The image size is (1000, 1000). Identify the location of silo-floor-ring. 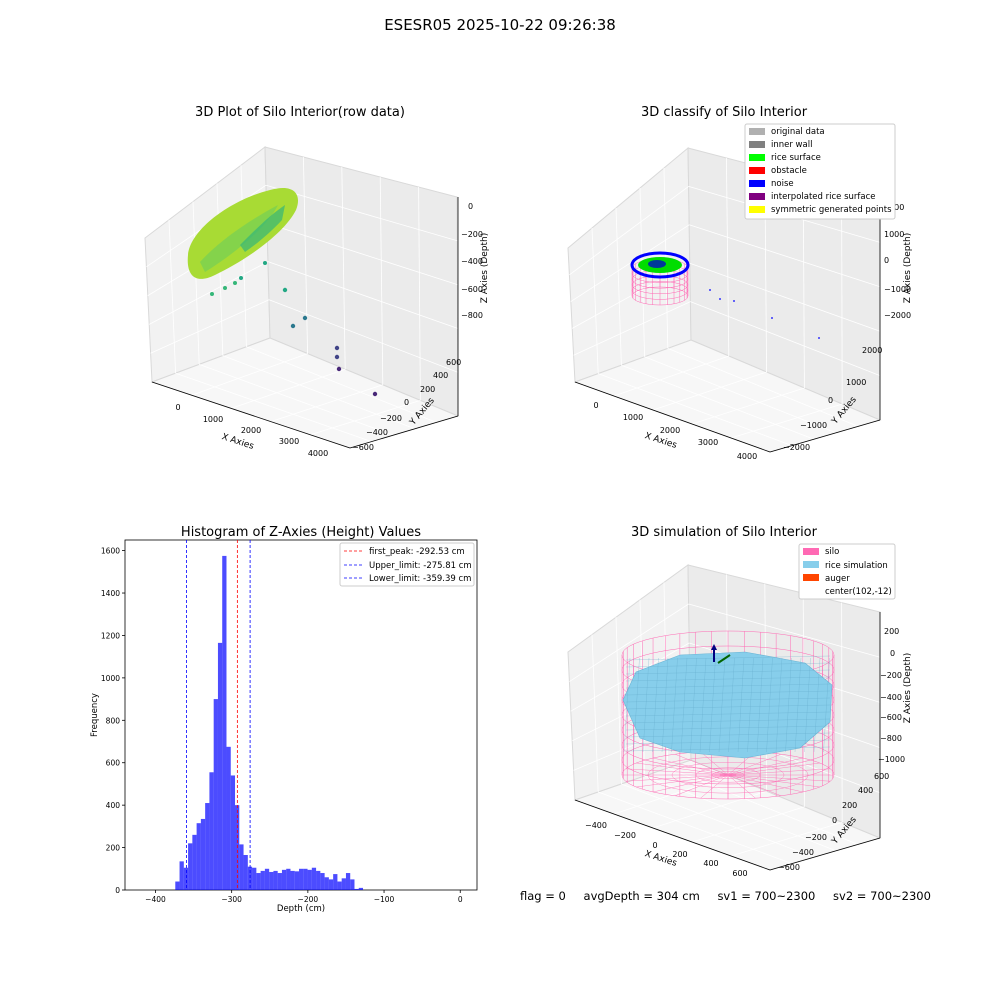
(728, 775).